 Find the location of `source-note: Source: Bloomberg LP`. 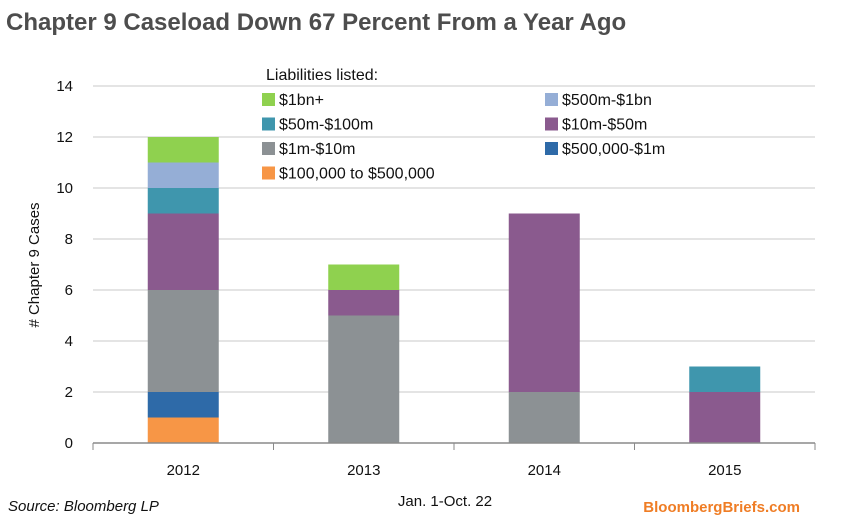

source-note: Source: Bloomberg LP is located at coordinates (83, 506).